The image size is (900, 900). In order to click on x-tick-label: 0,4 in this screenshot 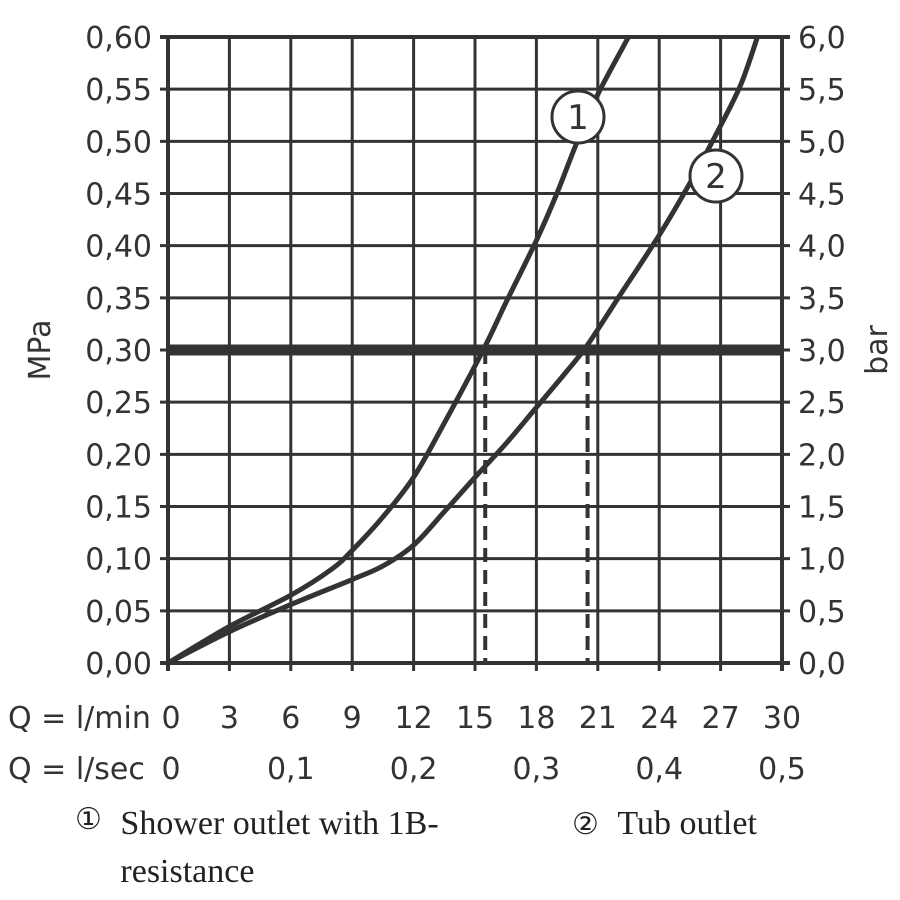, I will do `click(659, 769)`.